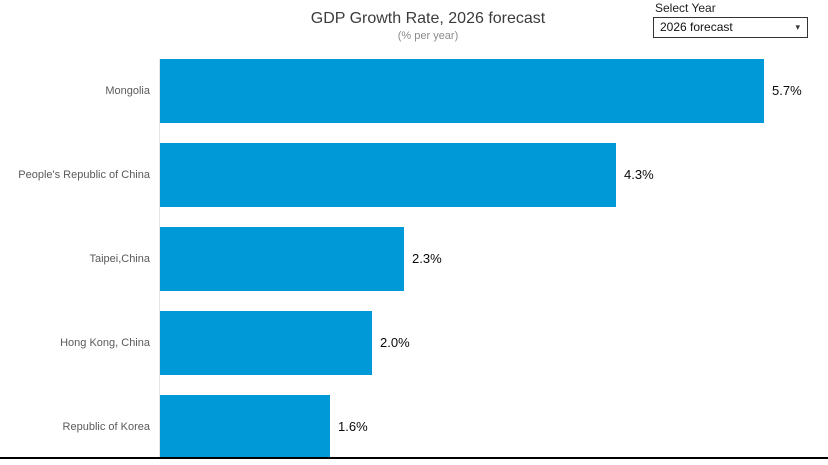 The height and width of the screenshot is (465, 828). Describe the element at coordinates (427, 258) in the screenshot. I see `value-label: 2.3%` at that location.